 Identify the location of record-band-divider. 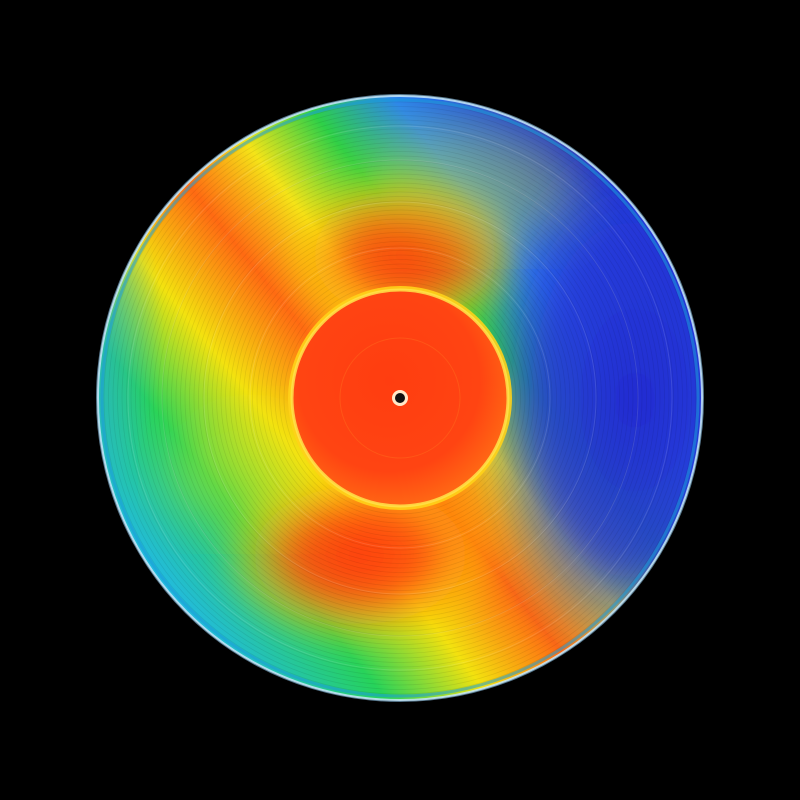
(400, 398).